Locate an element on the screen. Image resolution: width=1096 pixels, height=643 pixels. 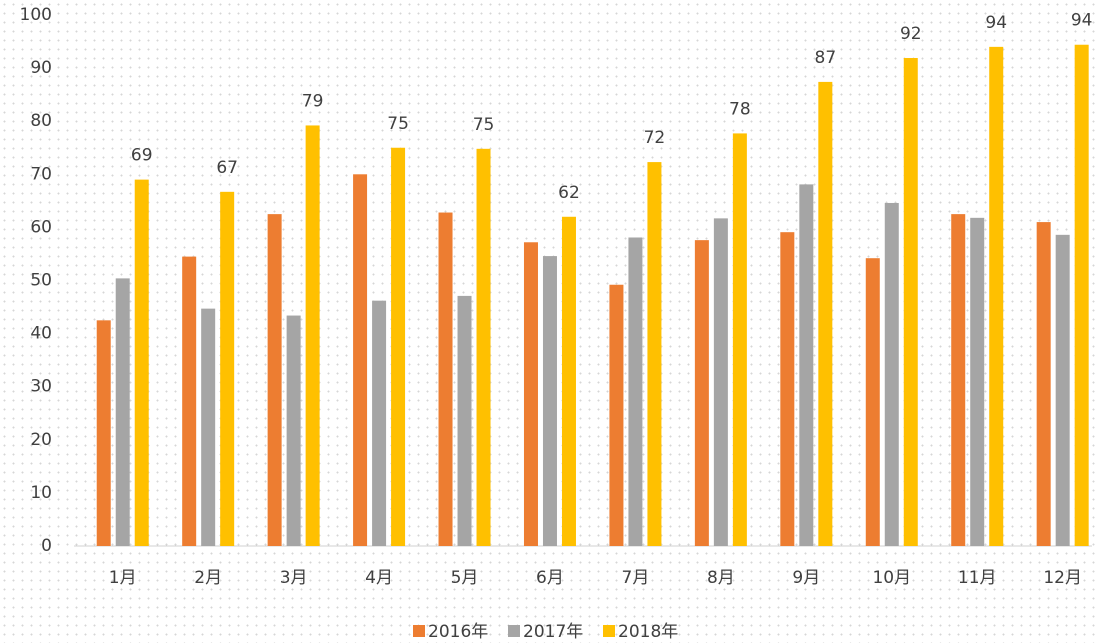
y-tick-label: 40 is located at coordinates (41, 334).